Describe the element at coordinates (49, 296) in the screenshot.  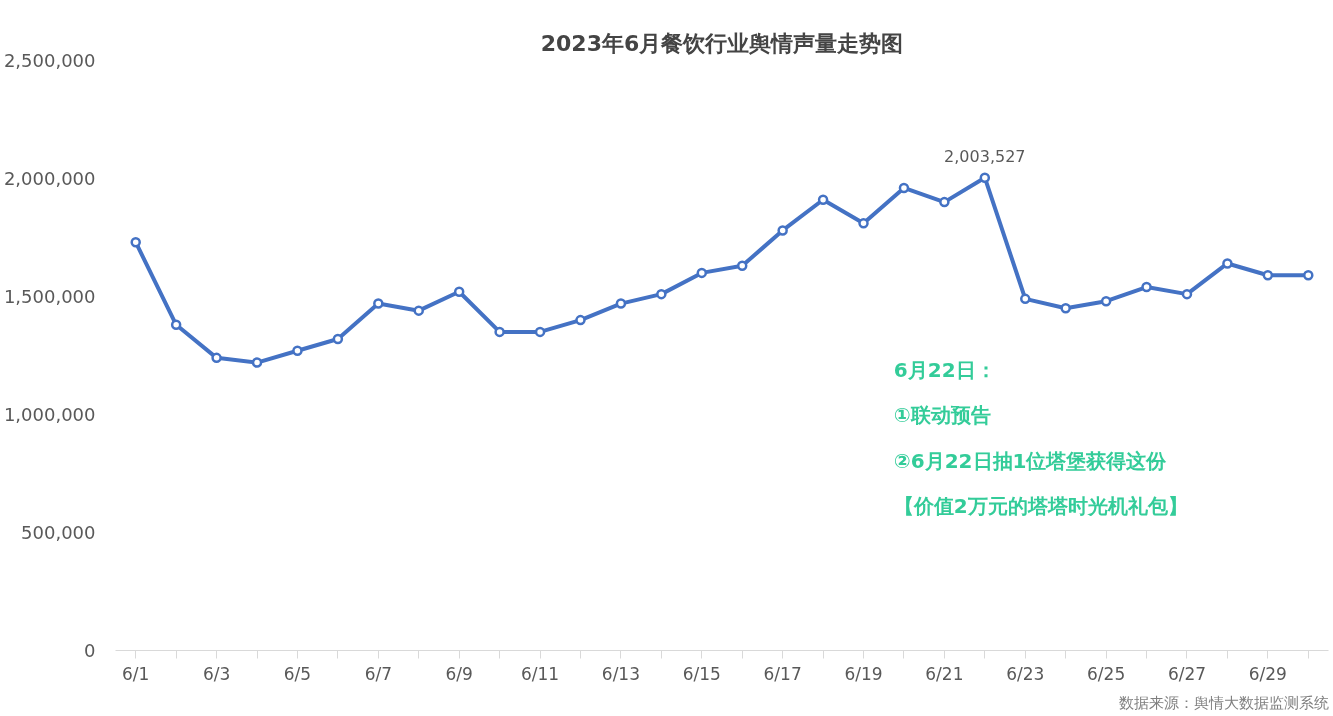
I see `y-tick-label: 1,500,000` at that location.